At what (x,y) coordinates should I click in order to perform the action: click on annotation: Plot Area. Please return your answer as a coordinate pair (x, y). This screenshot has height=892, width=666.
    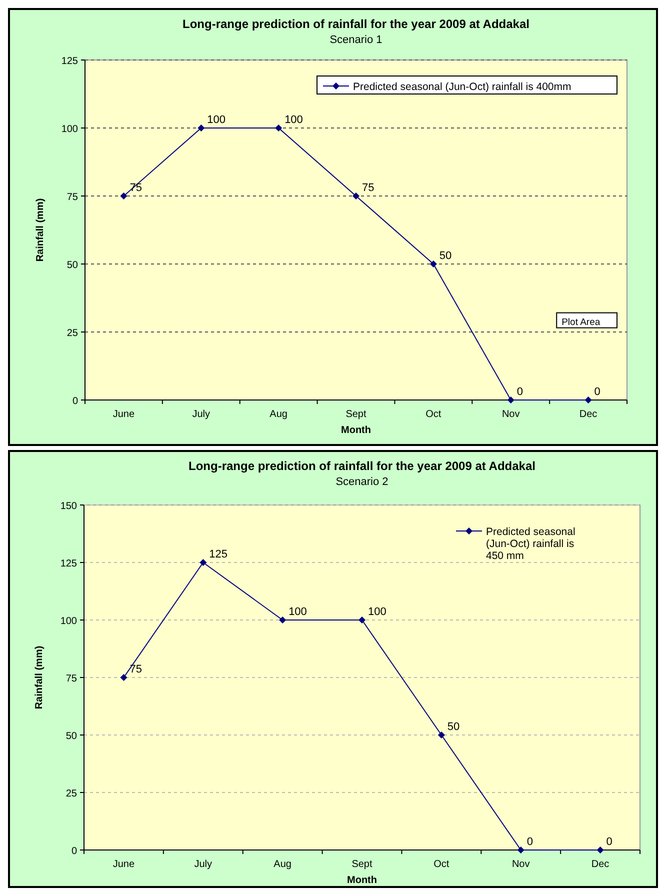
    Looking at the image, I should click on (581, 322).